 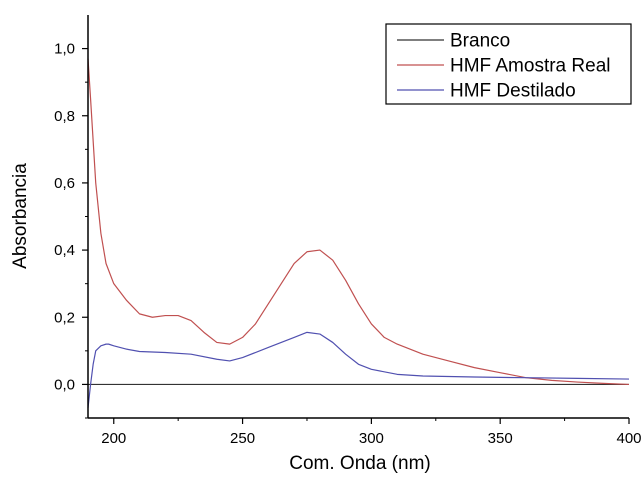 What do you see at coordinates (64, 116) in the screenshot?
I see `y-tick-label: 0,8` at bounding box center [64, 116].